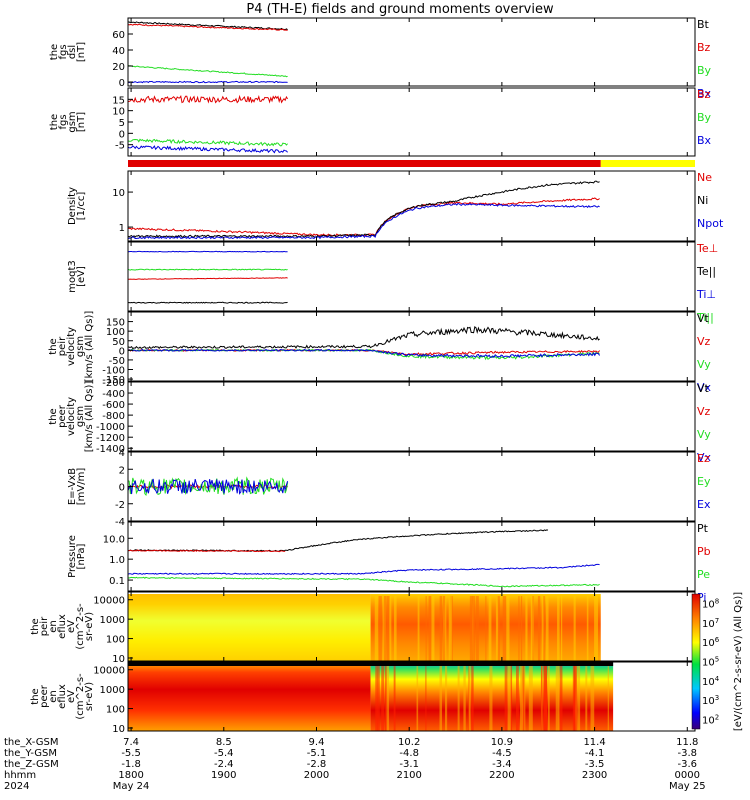 Image resolution: width=750 pixels, height=800 pixels. What do you see at coordinates (687, 742) in the screenshot?
I see `x-axis-value: 11.8` at bounding box center [687, 742].